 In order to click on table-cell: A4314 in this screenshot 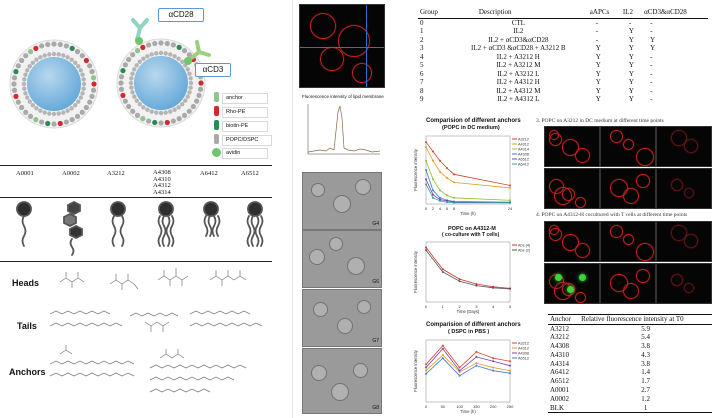, I will do `click(560, 363)`.